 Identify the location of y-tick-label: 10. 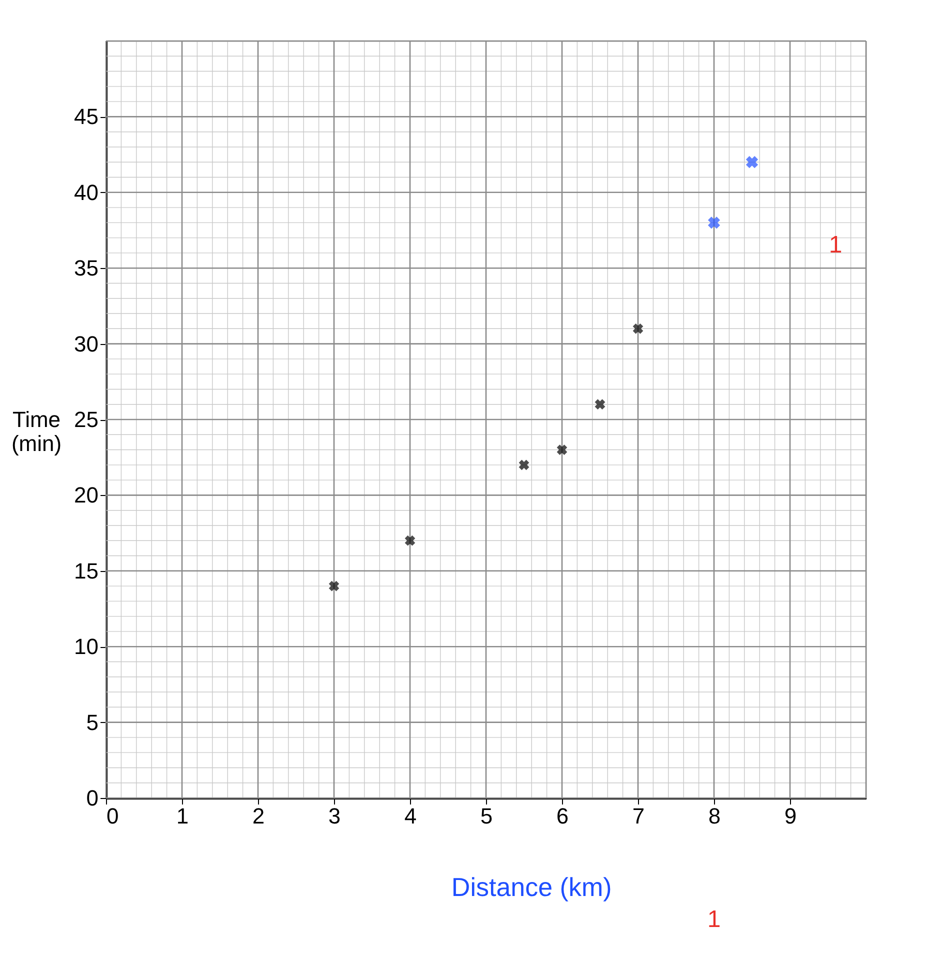
(86, 647).